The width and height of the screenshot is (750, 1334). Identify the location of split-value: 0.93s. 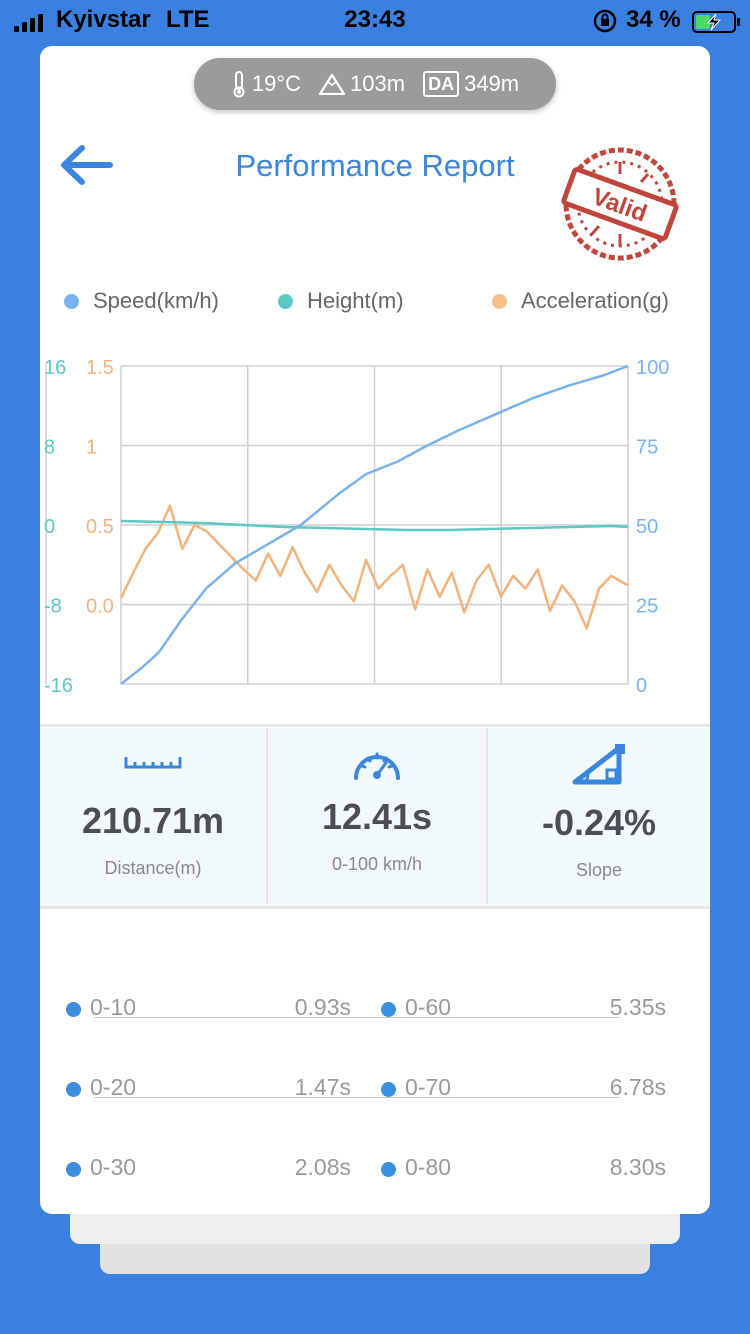
(322, 1007).